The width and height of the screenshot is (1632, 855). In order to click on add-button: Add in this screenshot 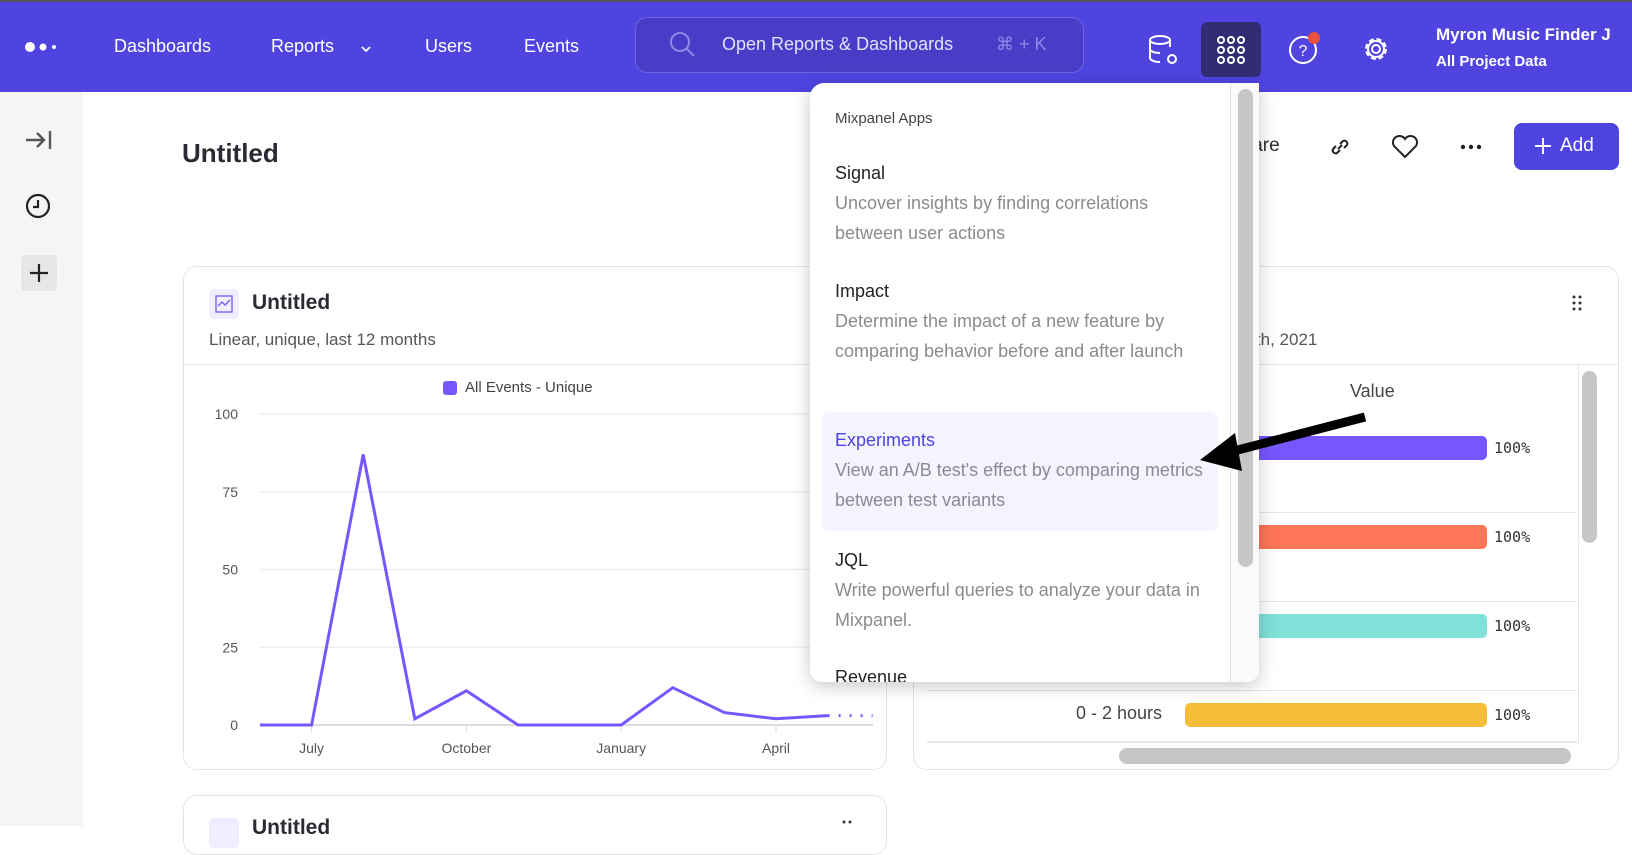, I will do `click(1566, 146)`.